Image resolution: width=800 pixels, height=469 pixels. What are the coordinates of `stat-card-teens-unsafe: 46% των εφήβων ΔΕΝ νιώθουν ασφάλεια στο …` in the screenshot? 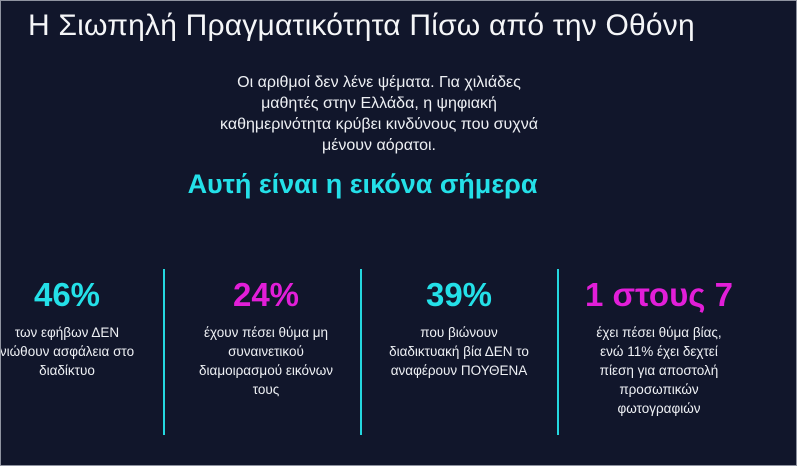 It's located at (71, 328).